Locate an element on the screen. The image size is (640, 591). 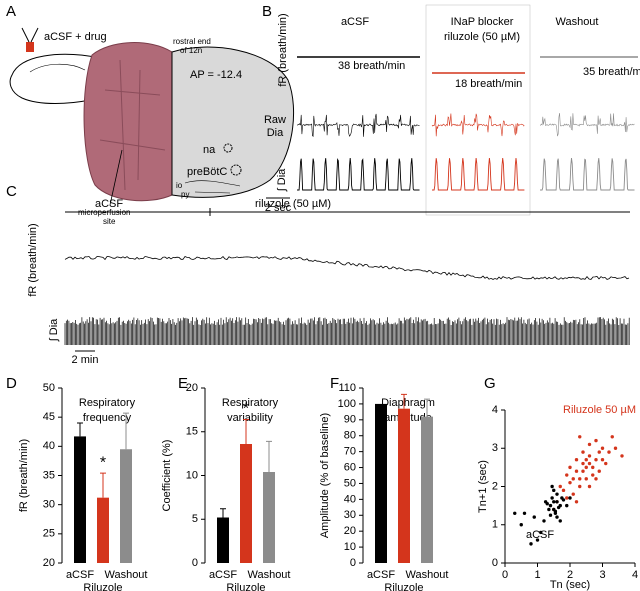
dia-trace is located at coordinates (347, 331).